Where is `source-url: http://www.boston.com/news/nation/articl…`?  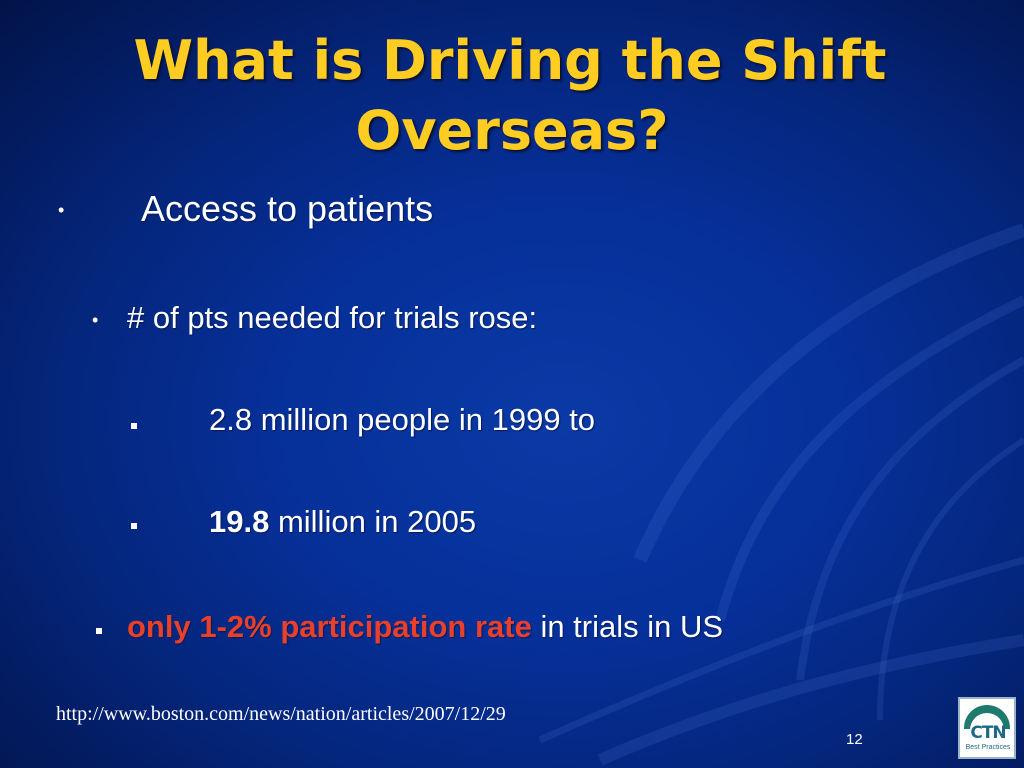
source-url: http://www.boston.com/news/nation/articl… is located at coordinates (281, 714).